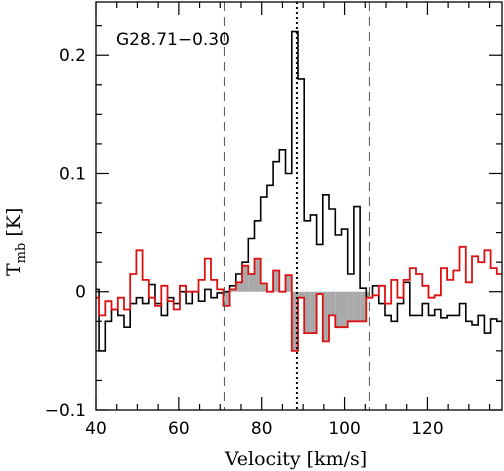 This screenshot has height=471, width=504. What do you see at coordinates (295, 459) in the screenshot?
I see `x-axis-label: Velocity [km/s]` at bounding box center [295, 459].